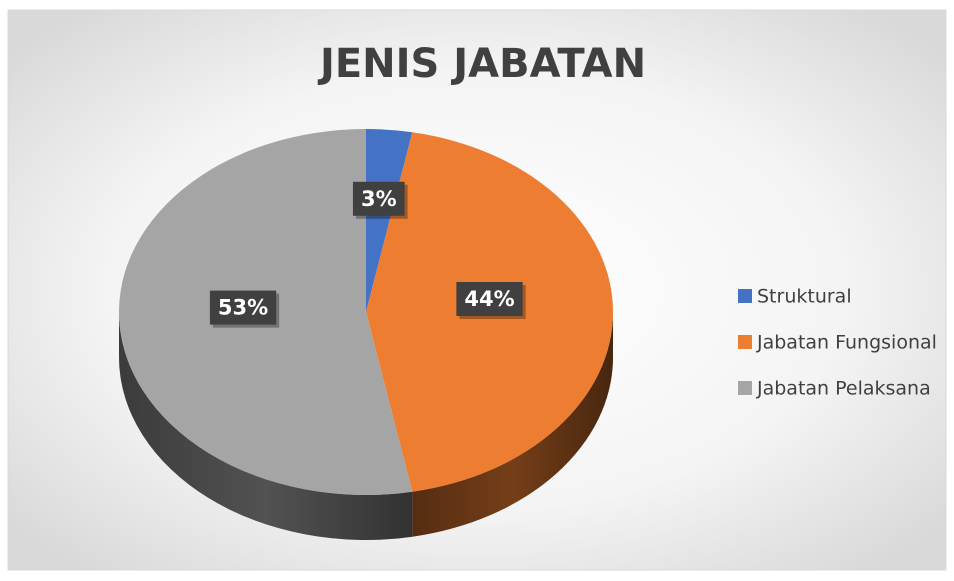 The image size is (954, 581). What do you see at coordinates (389, 220) in the screenshot?
I see `pie-slice` at bounding box center [389, 220].